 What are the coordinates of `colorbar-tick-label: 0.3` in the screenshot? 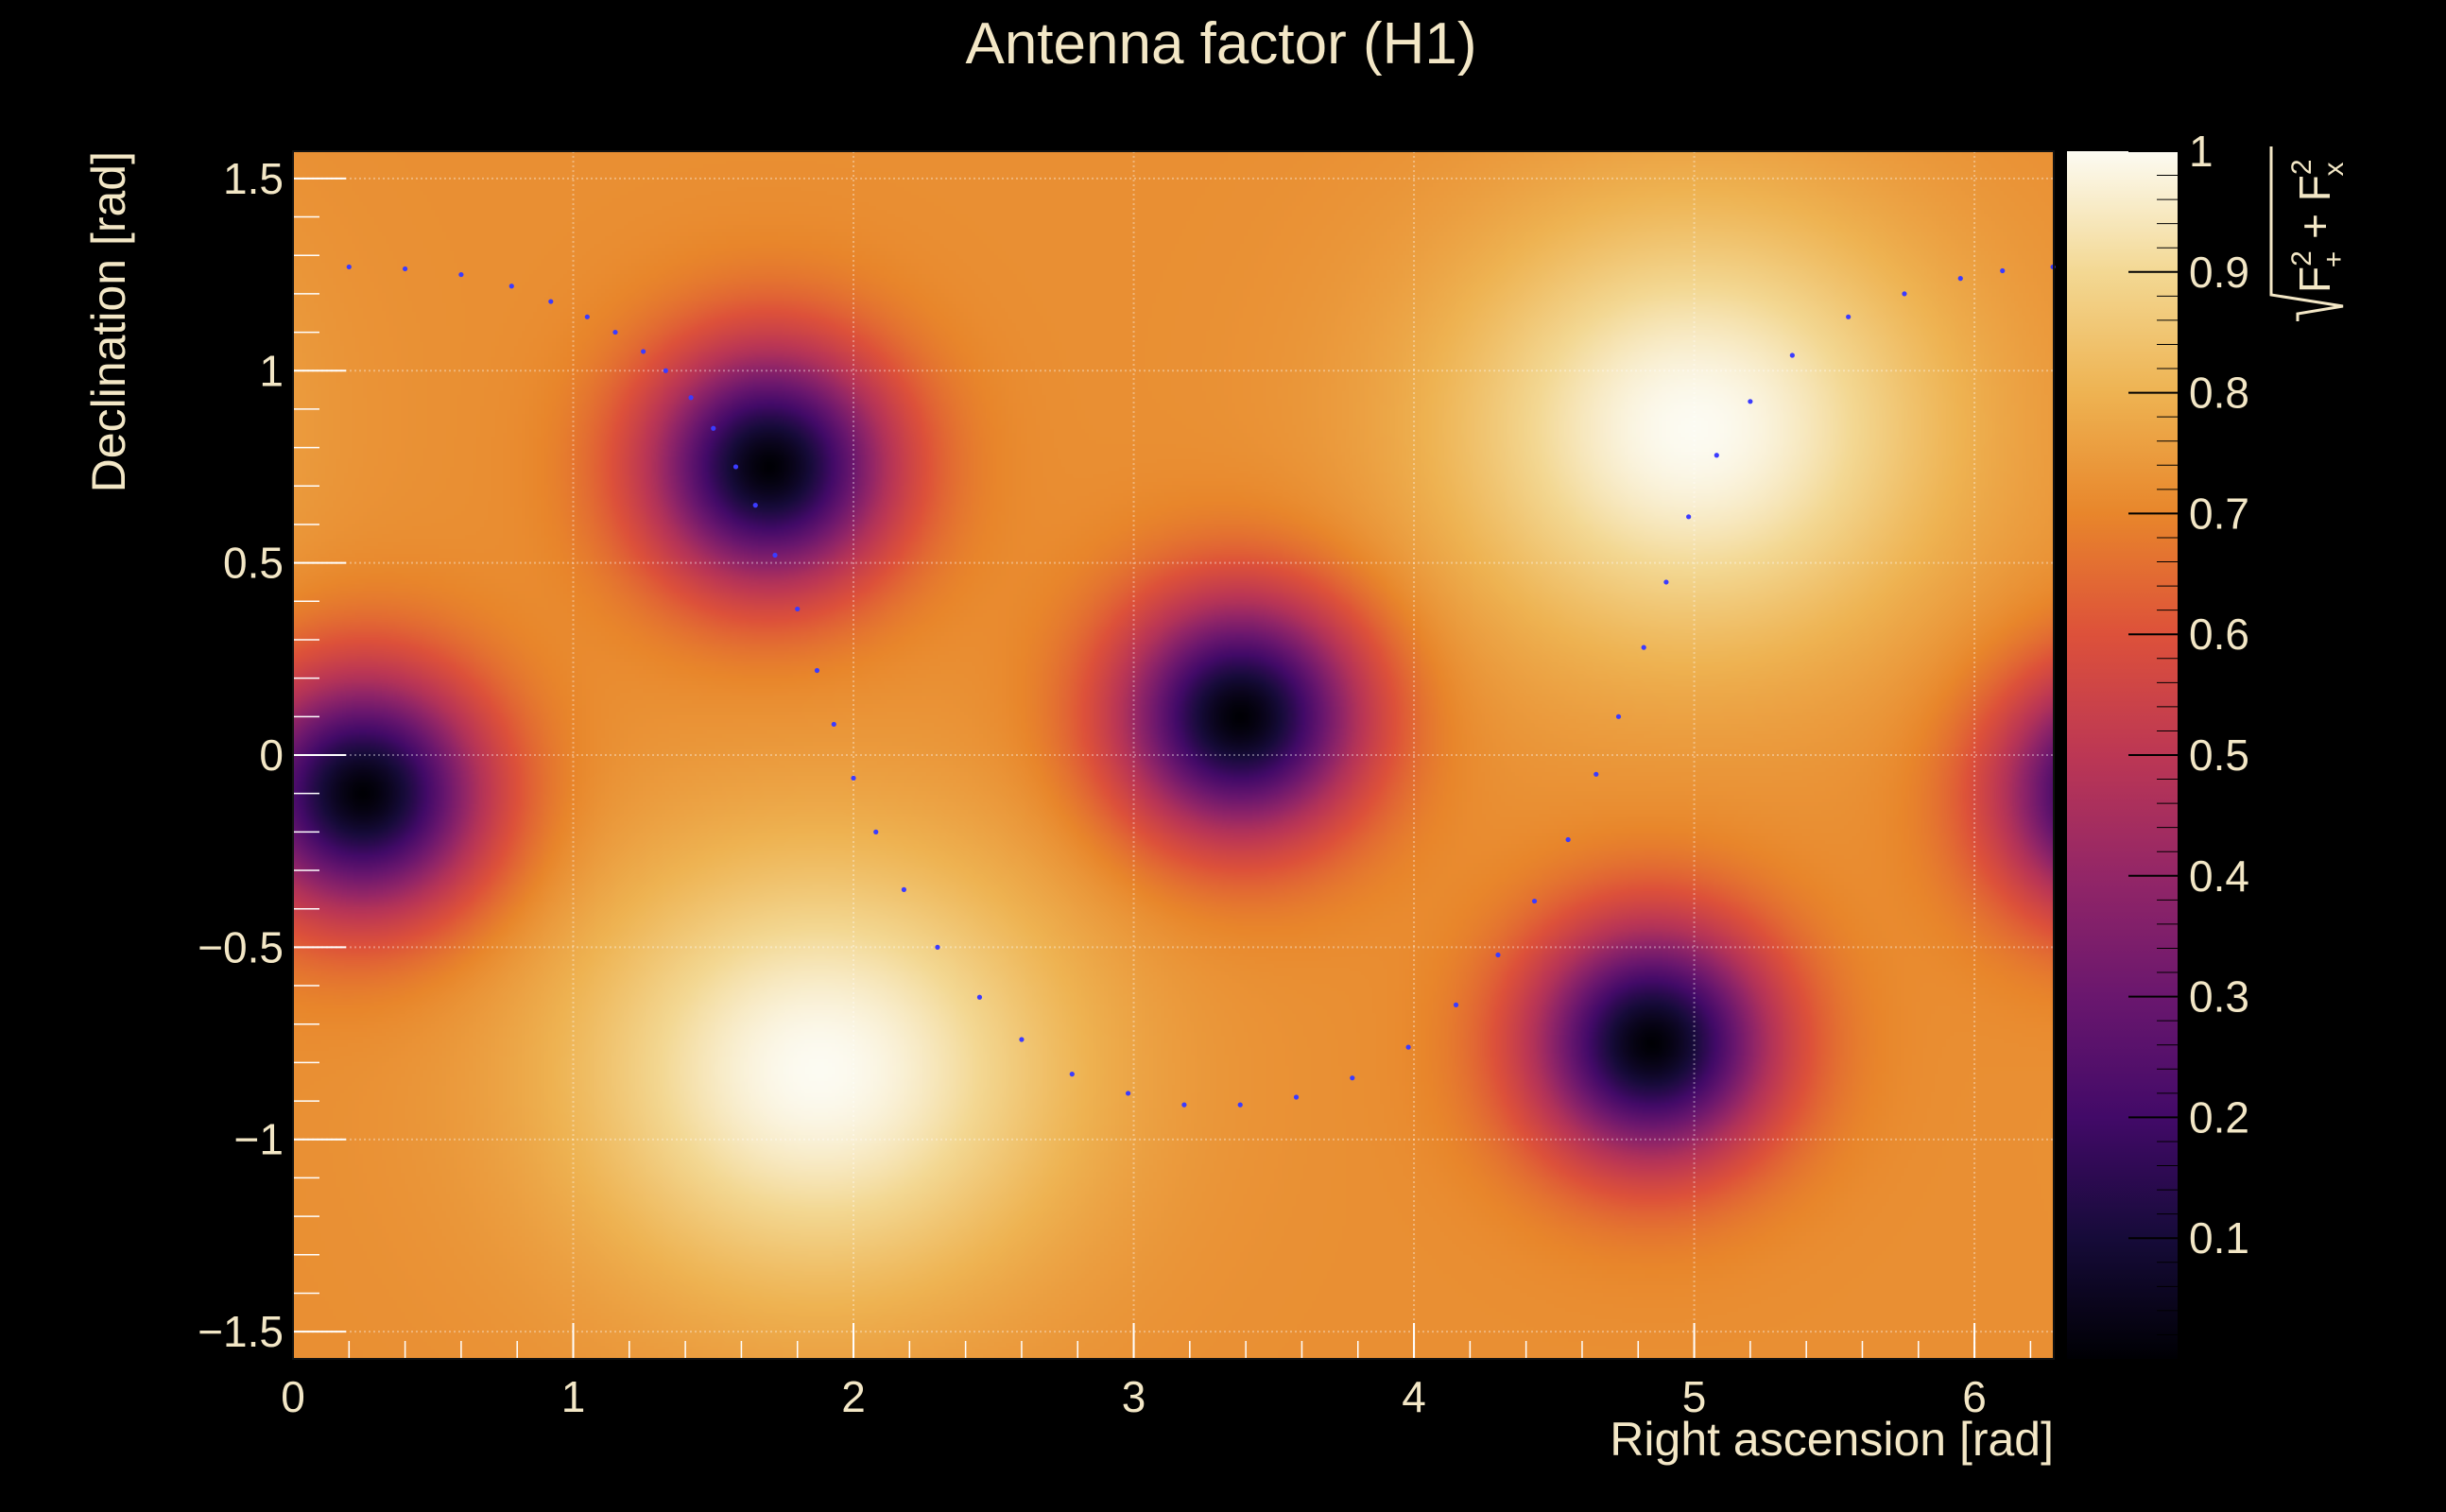 It's located at (2219, 997).